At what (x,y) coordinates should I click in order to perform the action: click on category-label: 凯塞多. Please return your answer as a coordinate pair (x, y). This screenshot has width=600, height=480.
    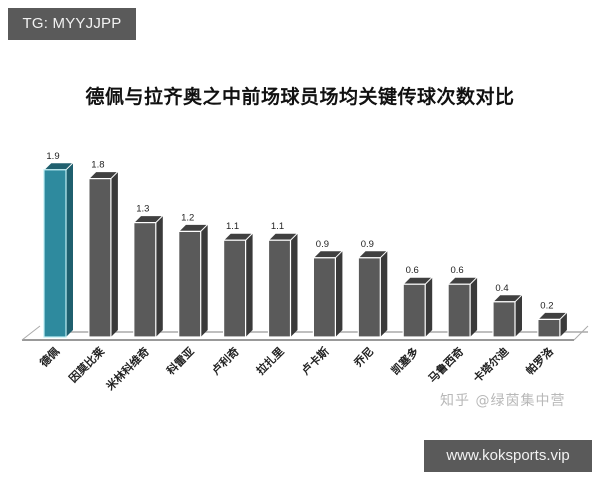
    Looking at the image, I should click on (404, 360).